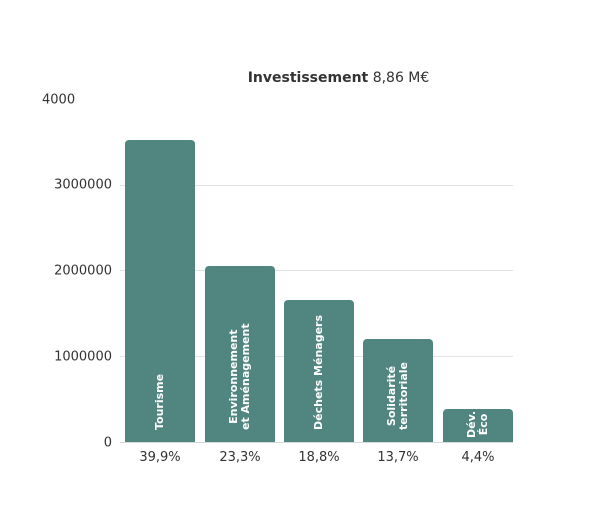  I want to click on xlabel-tourisme: 39,9%, so click(160, 457).